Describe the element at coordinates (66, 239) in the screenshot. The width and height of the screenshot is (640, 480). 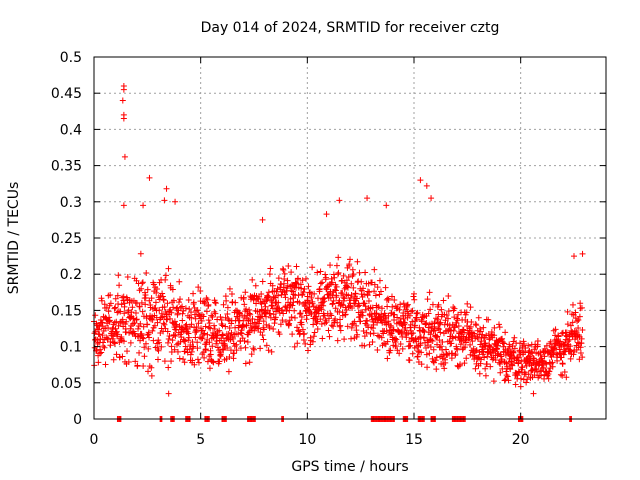
I see `y-tick-label: 0.25` at that location.